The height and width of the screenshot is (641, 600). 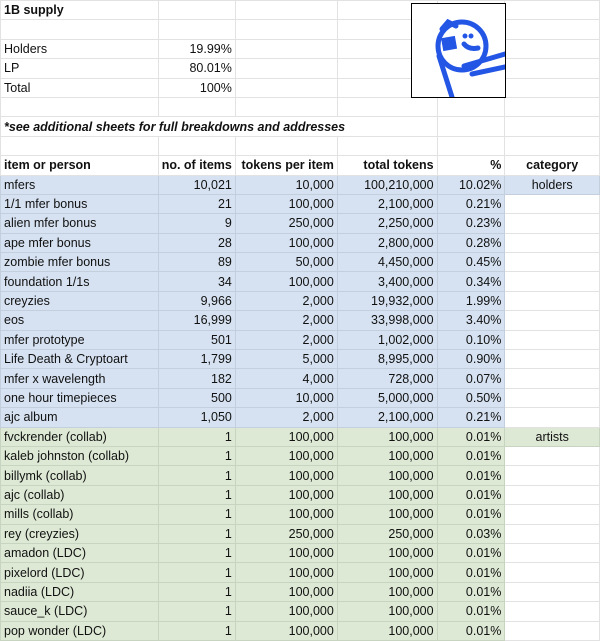 What do you see at coordinates (387, 223) in the screenshot?
I see `total-tokens-cell: 2,250,000` at bounding box center [387, 223].